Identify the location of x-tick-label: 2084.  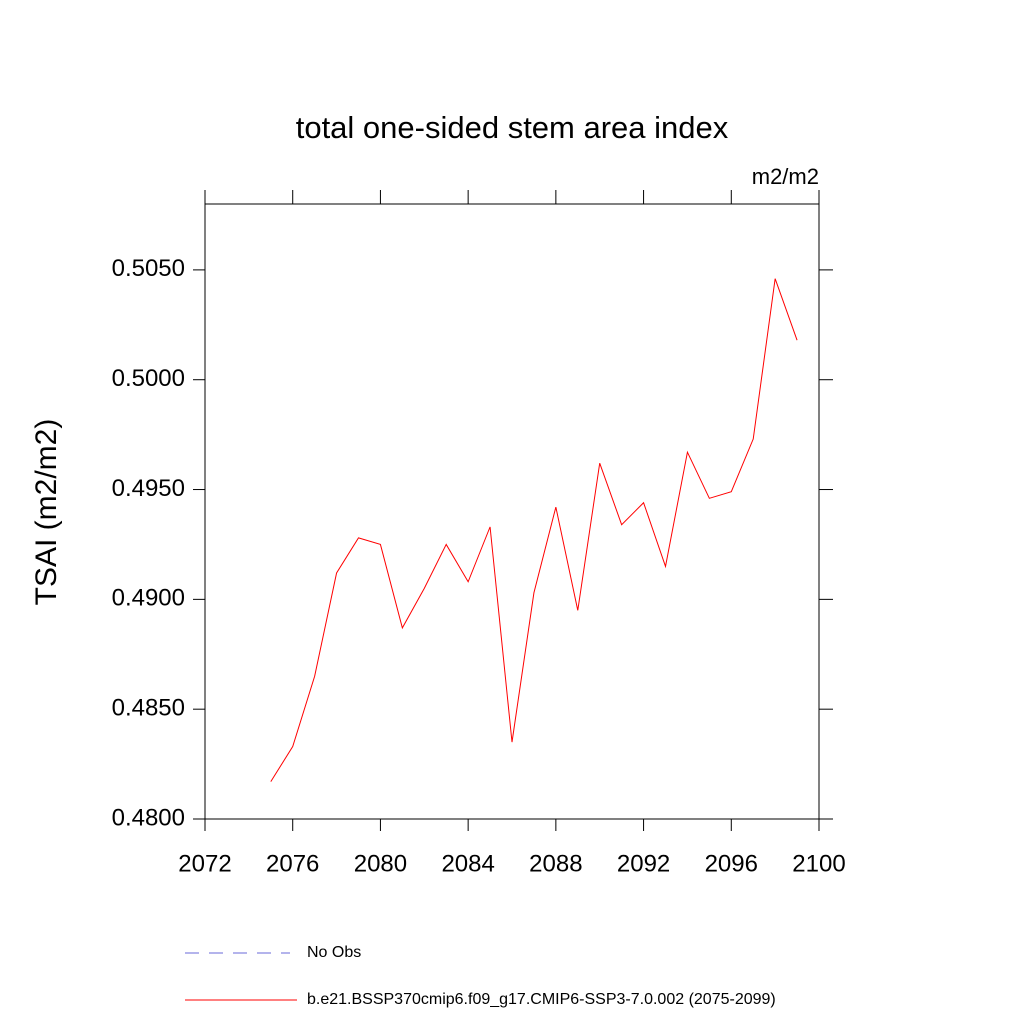
(467, 863).